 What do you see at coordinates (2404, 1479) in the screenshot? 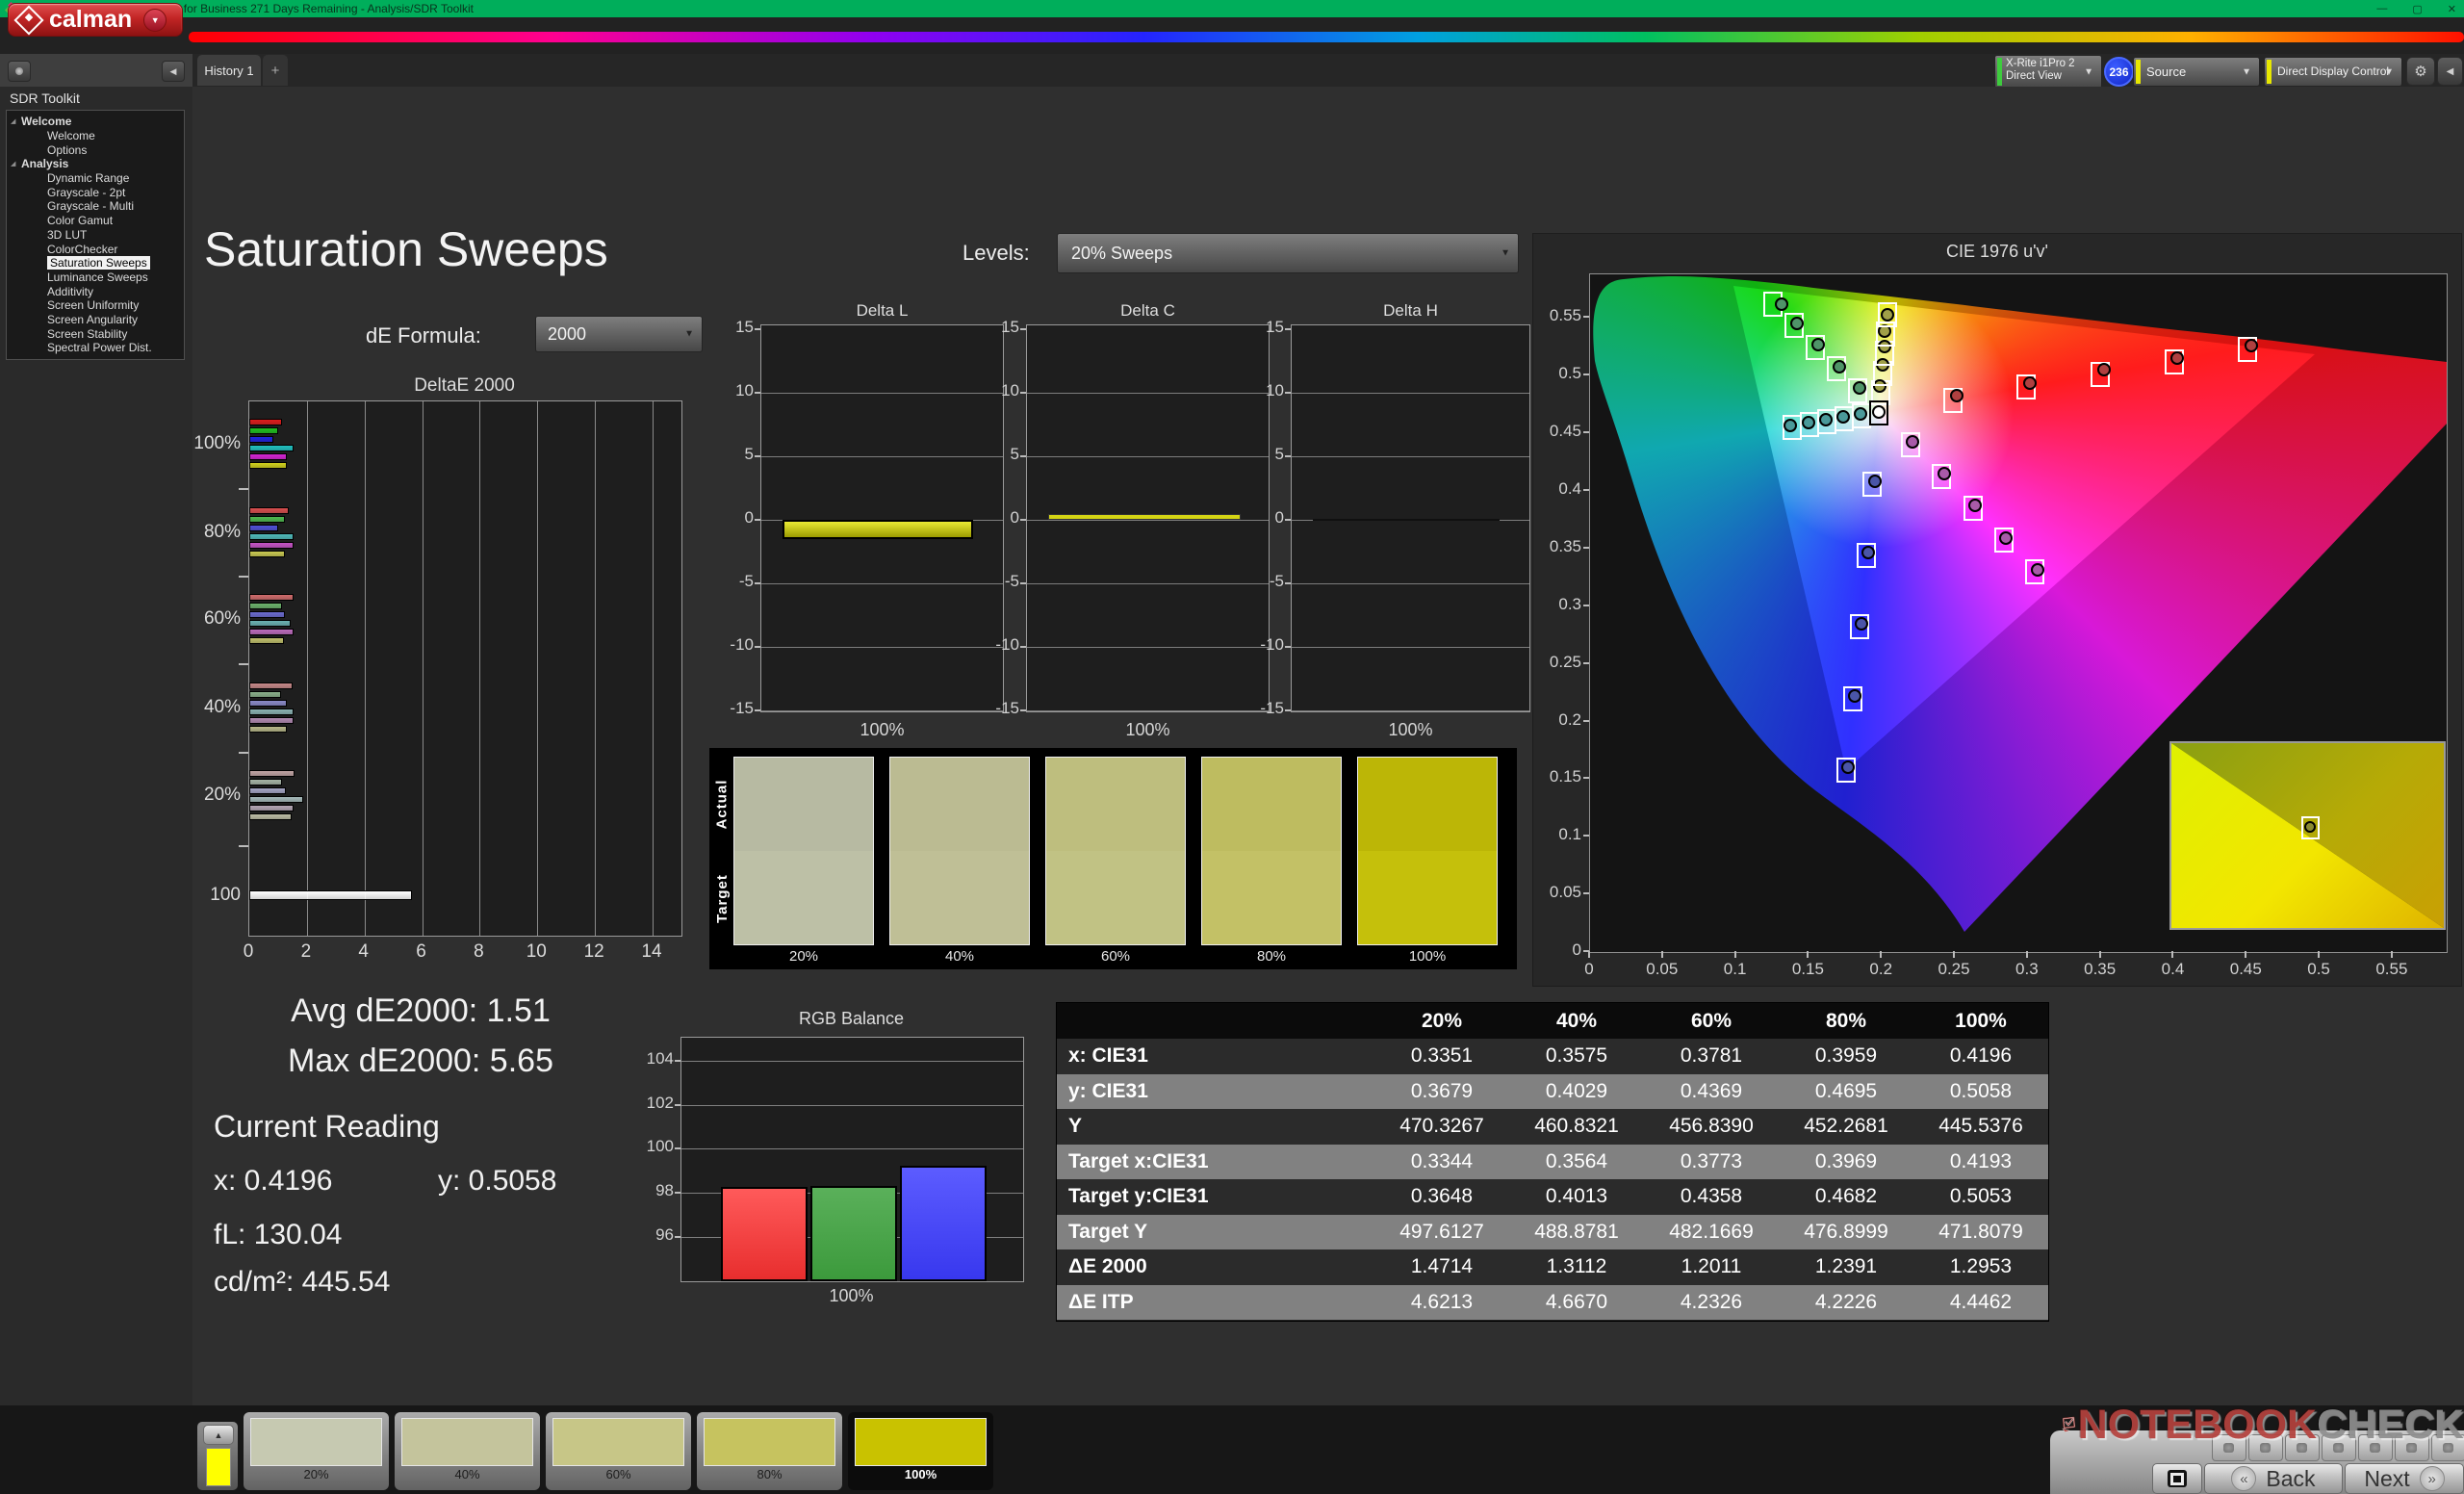
I see `next-button: Next »` at bounding box center [2404, 1479].